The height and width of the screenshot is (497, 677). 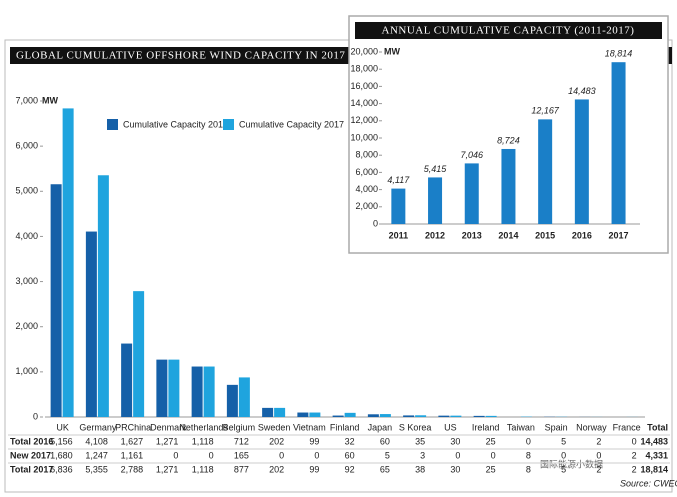 What do you see at coordinates (656, 455) in the screenshot?
I see `row-total: 4,331` at bounding box center [656, 455].